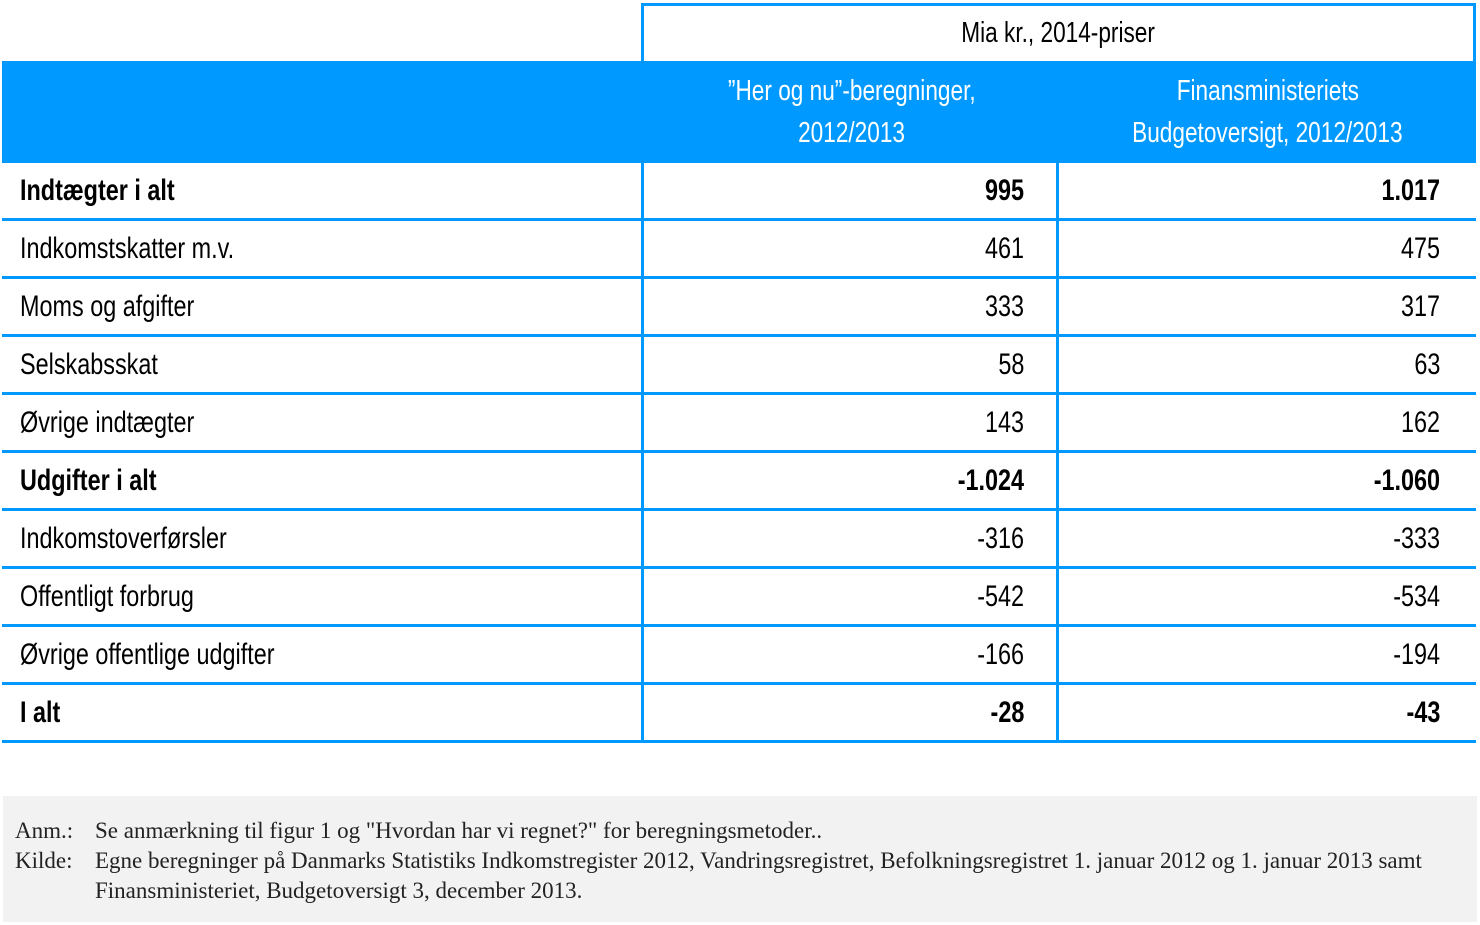 This screenshot has width=1480, height=925. Describe the element at coordinates (1267, 480) in the screenshot. I see `value-cell-finansministeriet: -1.060` at that location.